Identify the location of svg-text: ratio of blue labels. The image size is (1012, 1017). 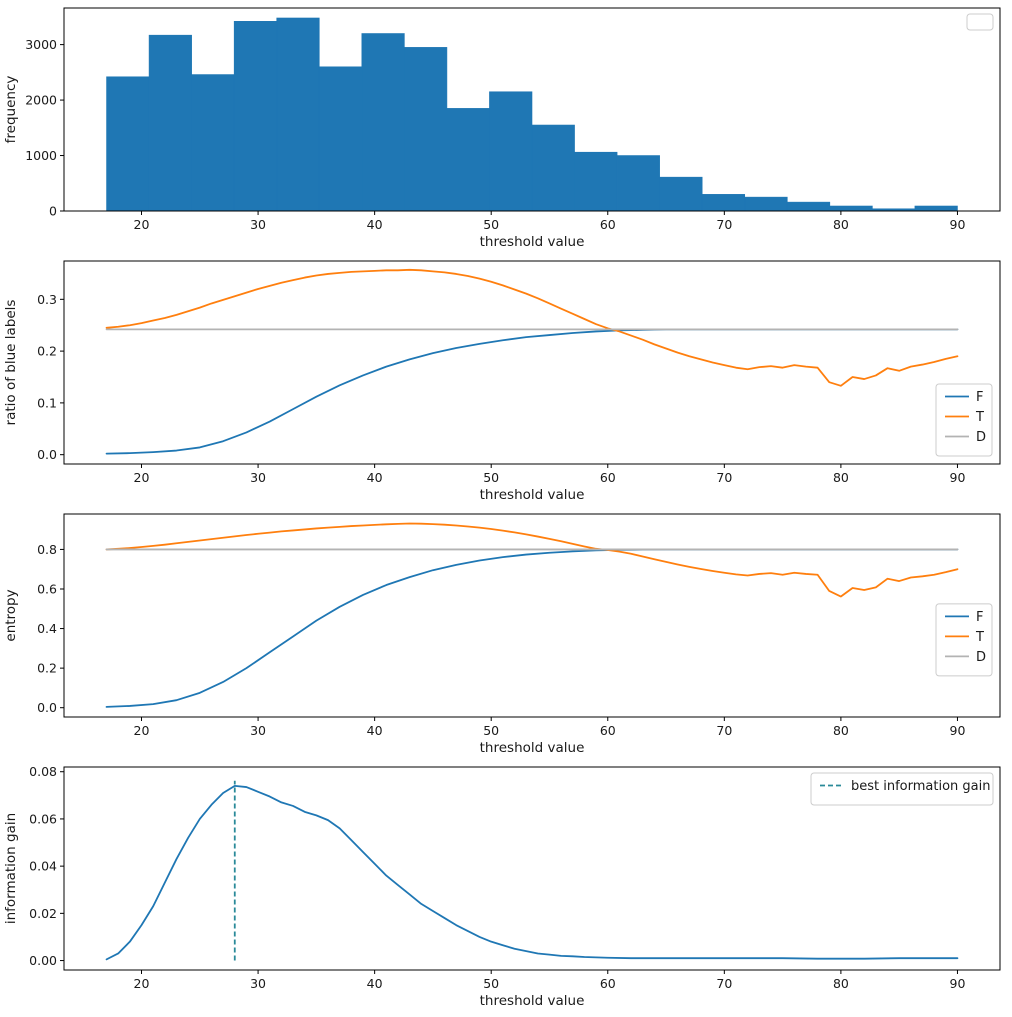
(11, 363).